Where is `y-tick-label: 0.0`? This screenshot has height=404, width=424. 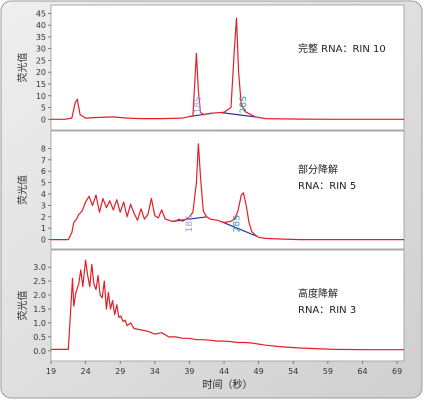
y-tick-label: 0.0 is located at coordinates (39, 351).